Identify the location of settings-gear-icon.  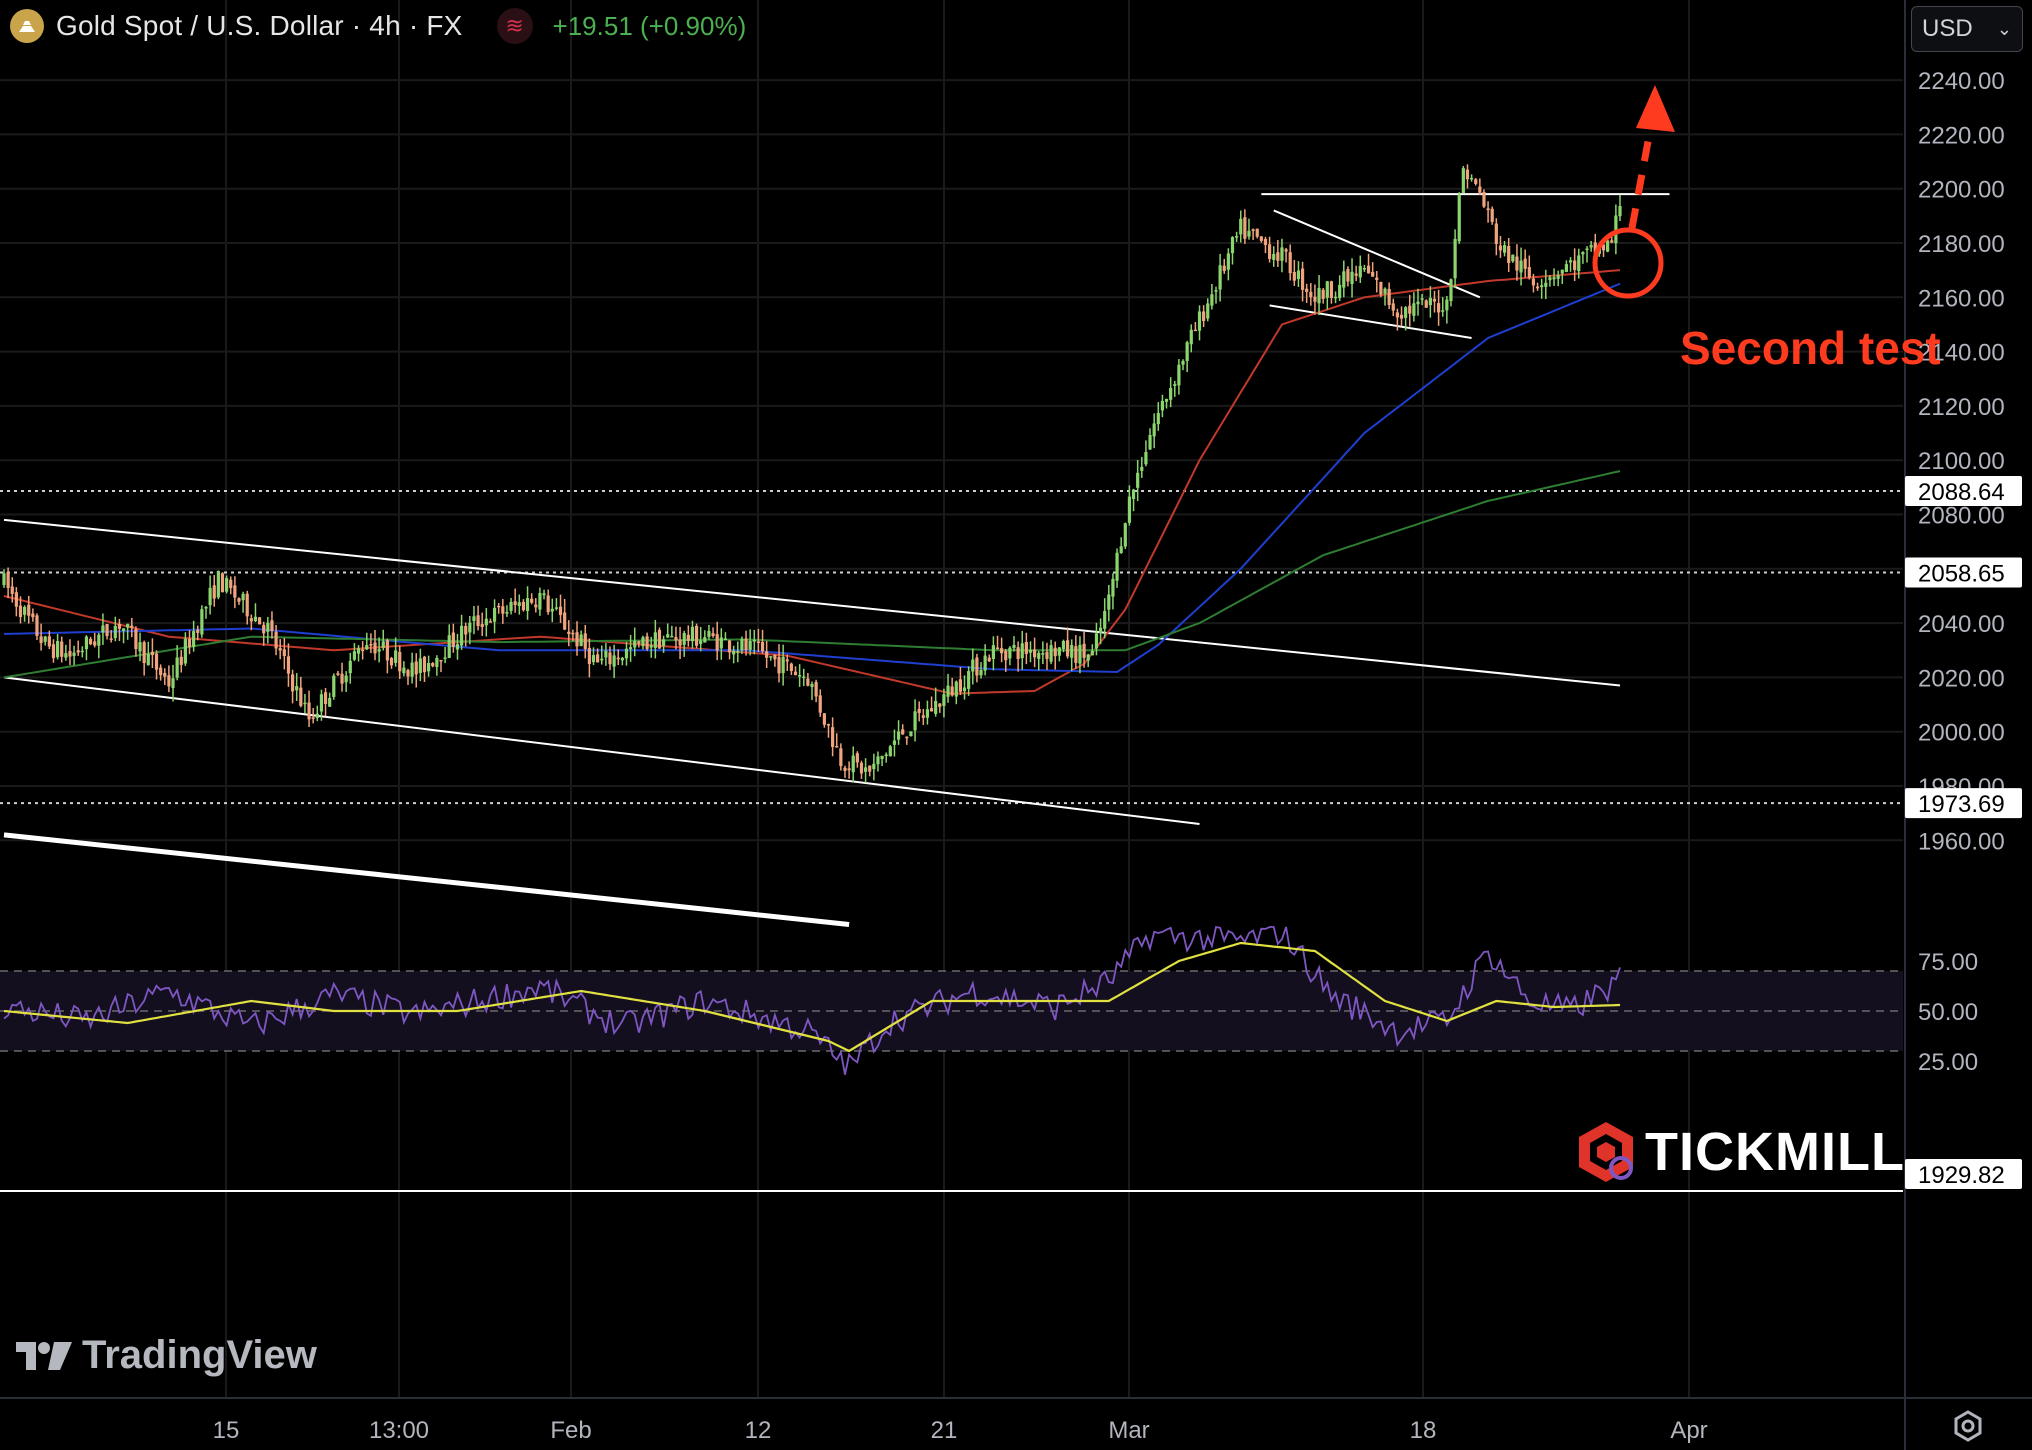
(1968, 1426).